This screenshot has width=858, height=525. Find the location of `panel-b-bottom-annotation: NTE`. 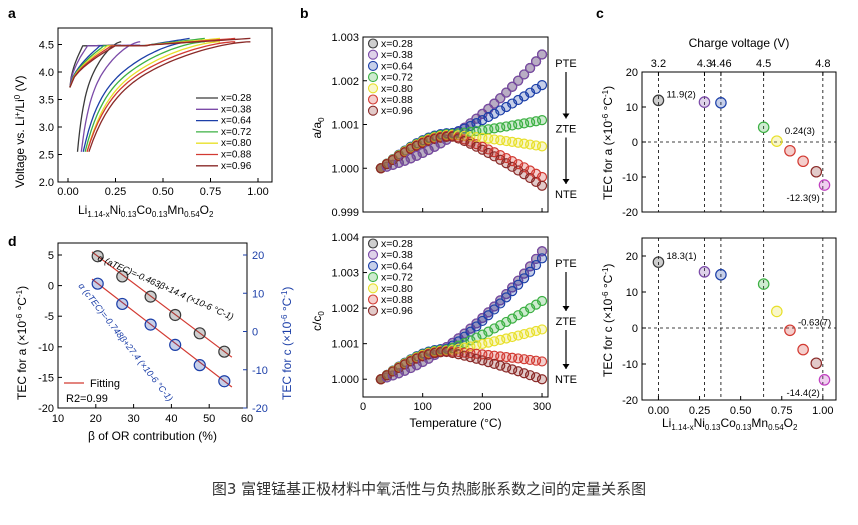

panel-b-bottom-annotation: NTE is located at coordinates (566, 380).